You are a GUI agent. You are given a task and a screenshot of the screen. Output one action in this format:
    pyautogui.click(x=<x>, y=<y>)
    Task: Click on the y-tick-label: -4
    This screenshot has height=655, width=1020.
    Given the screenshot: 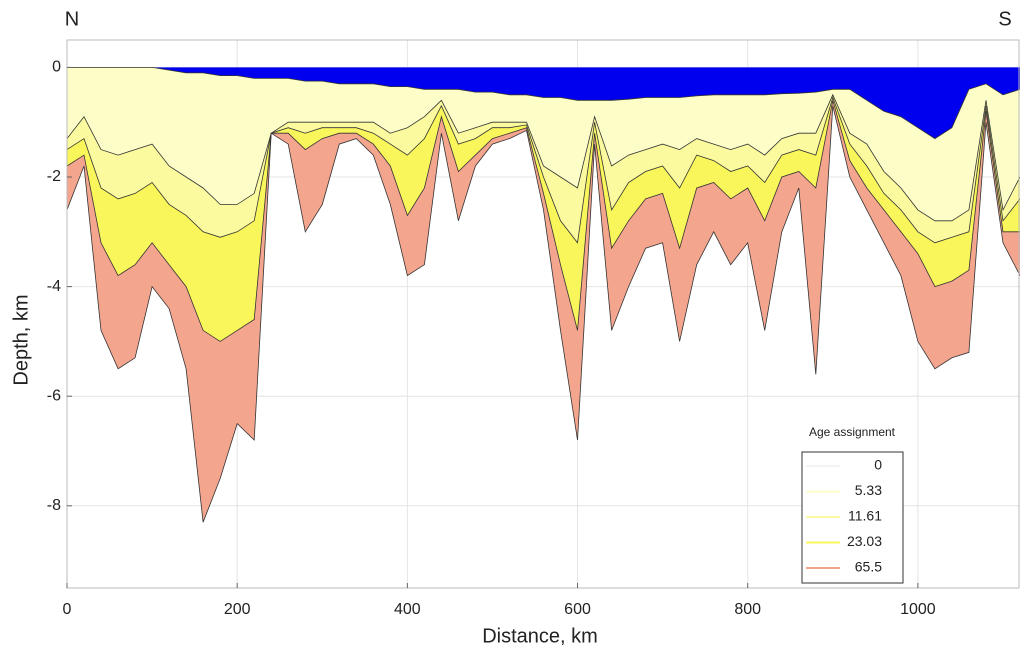 What is the action you would take?
    pyautogui.click(x=54, y=286)
    